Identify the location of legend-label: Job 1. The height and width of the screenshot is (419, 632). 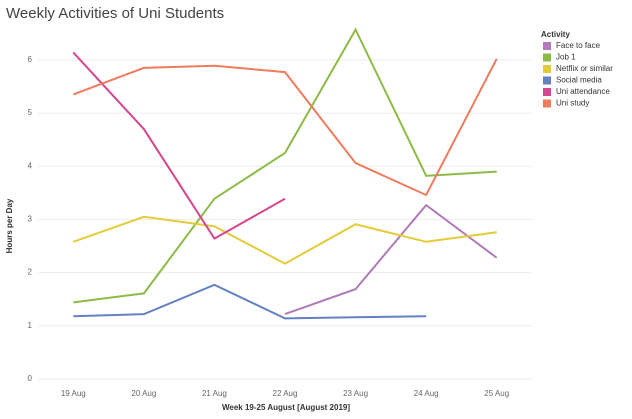
(566, 57).